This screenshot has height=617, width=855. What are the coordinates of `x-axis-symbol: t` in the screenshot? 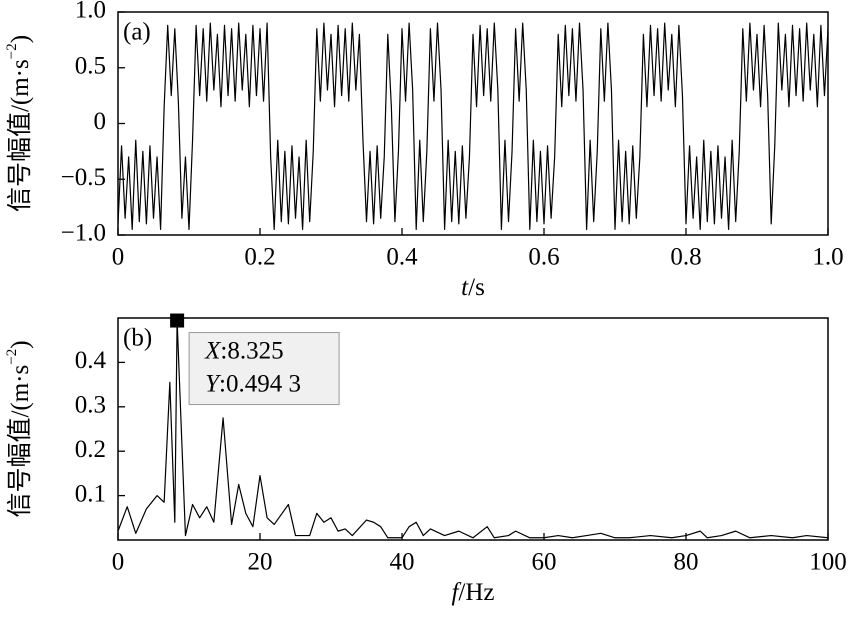 It's located at (465, 287).